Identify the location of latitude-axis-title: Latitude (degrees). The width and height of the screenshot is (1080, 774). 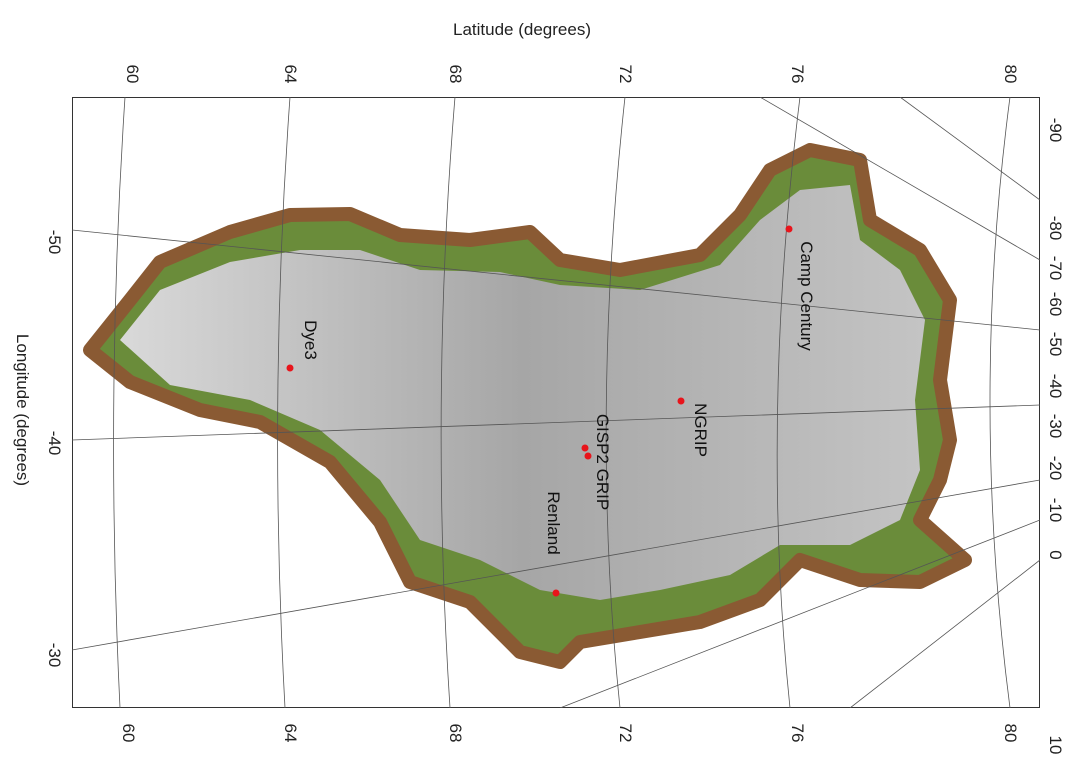
(522, 29).